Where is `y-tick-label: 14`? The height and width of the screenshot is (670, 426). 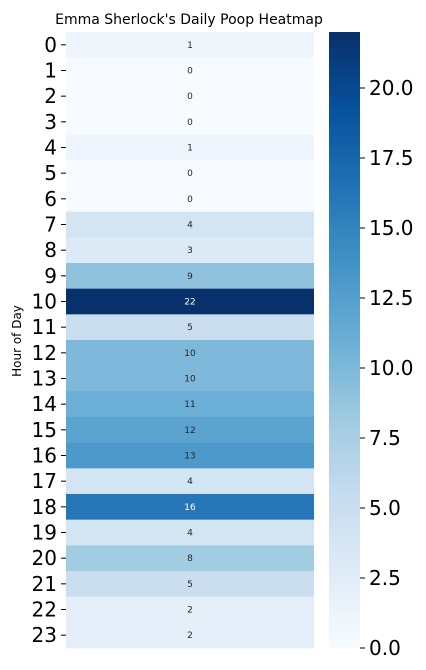
y-tick-label: 14 is located at coordinates (44, 404).